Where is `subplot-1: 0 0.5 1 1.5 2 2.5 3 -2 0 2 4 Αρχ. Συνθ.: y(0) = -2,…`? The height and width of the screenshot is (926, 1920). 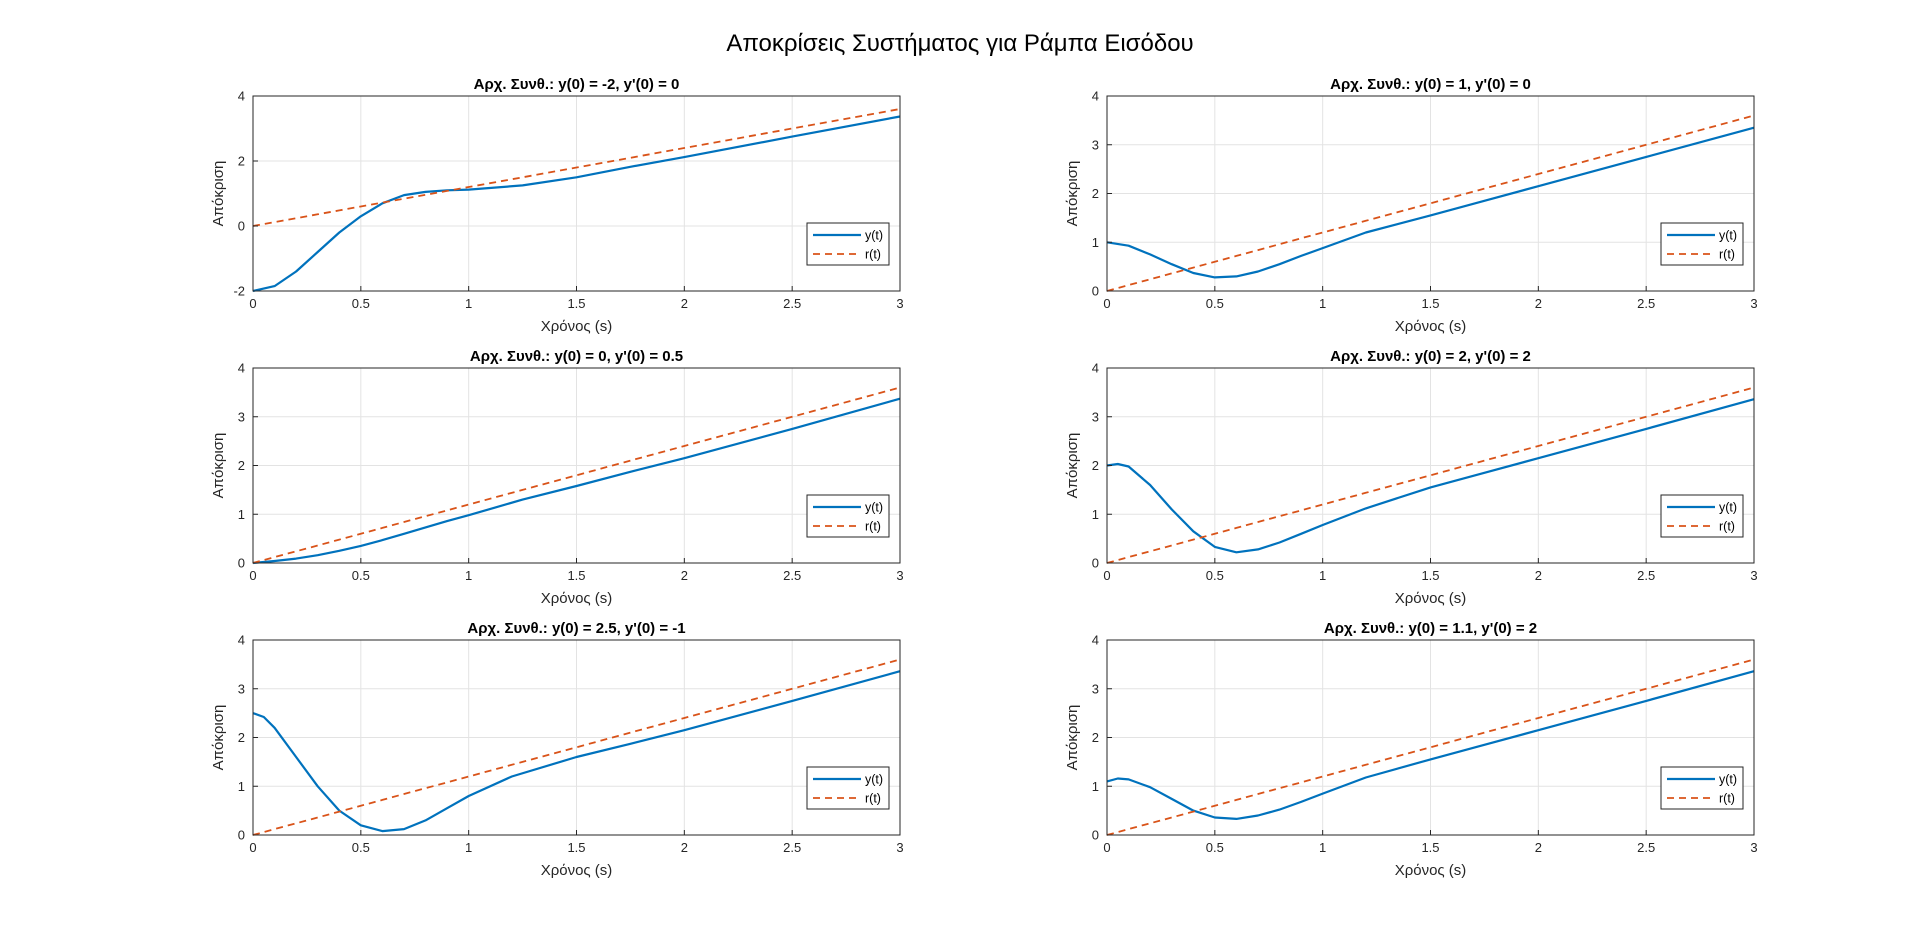
subplot-1: 0 0.5 1 1.5 2 2.5 3 -2 0 2 4 Αρχ. Συνθ.: y(0) = -2,… is located at coordinates (557, 205).